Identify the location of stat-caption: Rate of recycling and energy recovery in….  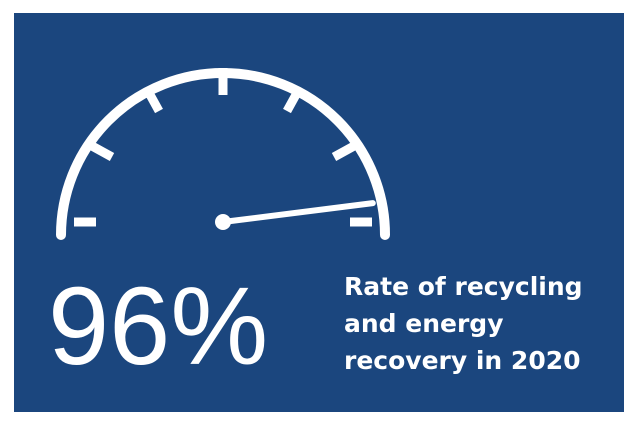
(481, 323).